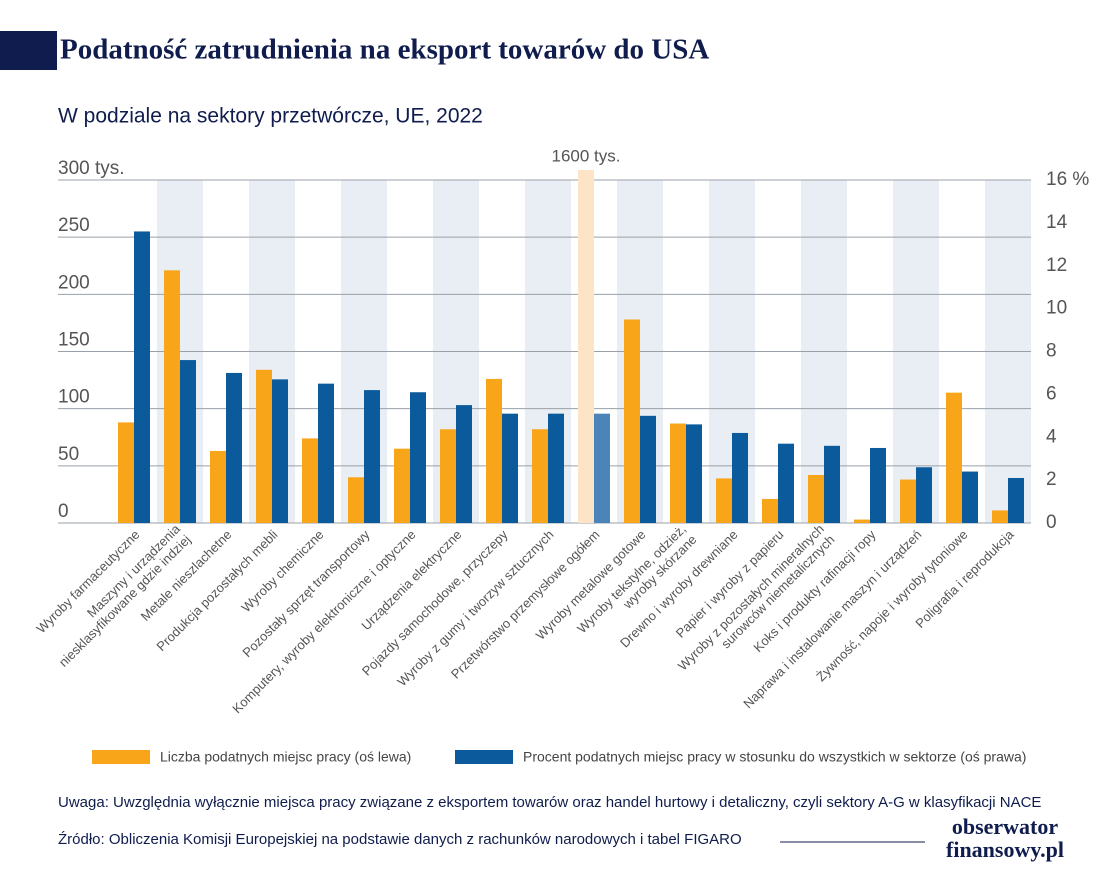 The height and width of the screenshot is (880, 1120). I want to click on logo: obserwator, so click(1005, 826).